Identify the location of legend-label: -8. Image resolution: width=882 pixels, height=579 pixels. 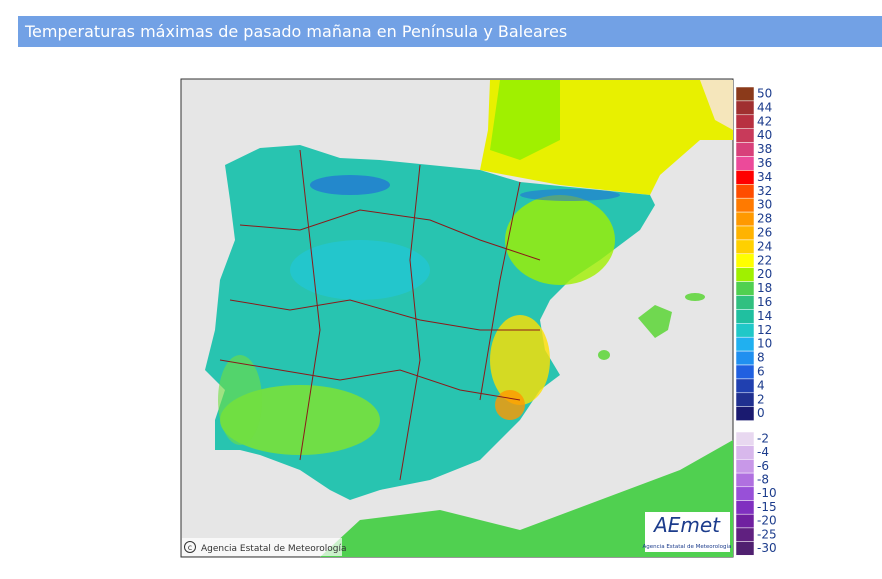
(763, 479).